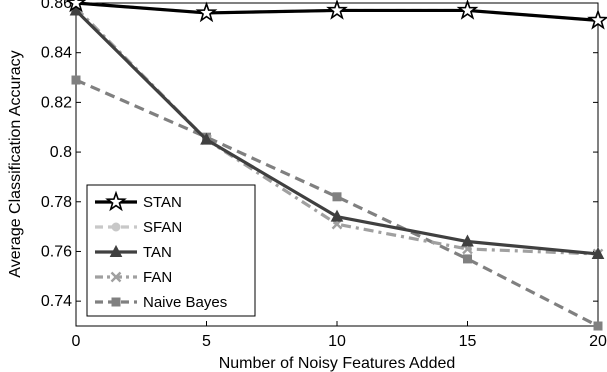 Image resolution: width=607 pixels, height=372 pixels. What do you see at coordinates (138, 227) in the screenshot?
I see `legend-item-sfan: SFAN` at bounding box center [138, 227].